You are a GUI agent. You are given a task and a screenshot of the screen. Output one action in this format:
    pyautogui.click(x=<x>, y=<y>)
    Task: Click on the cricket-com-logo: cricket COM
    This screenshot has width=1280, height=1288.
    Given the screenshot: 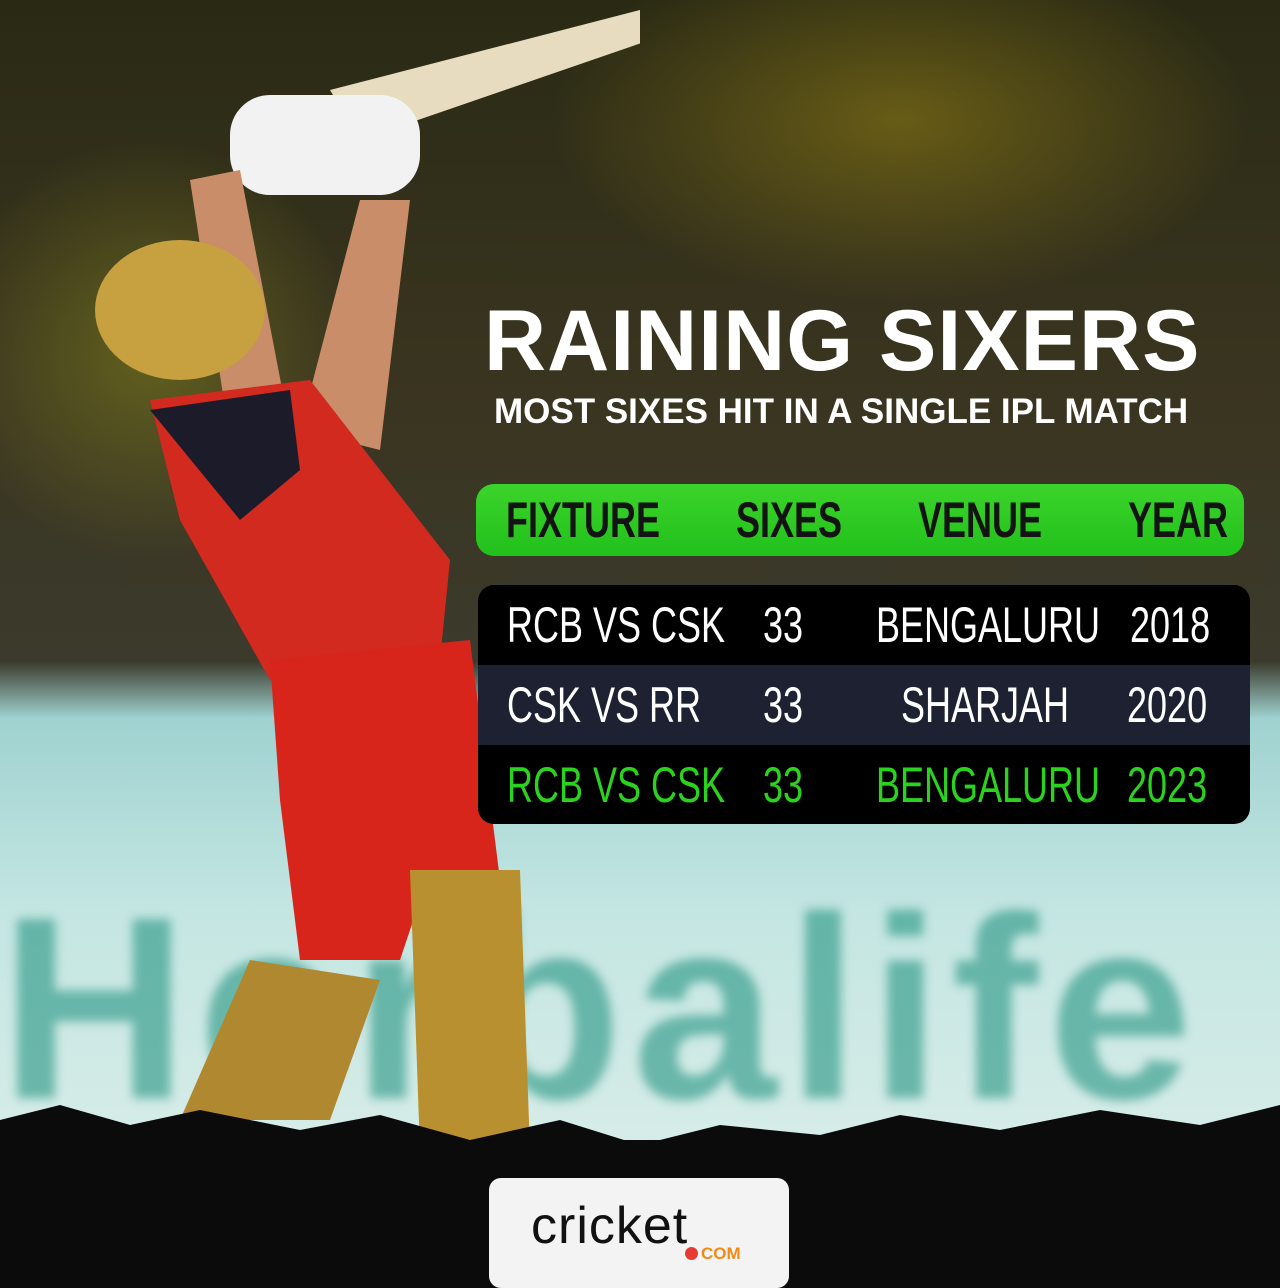 What is the action you would take?
    pyautogui.click(x=639, y=1233)
    